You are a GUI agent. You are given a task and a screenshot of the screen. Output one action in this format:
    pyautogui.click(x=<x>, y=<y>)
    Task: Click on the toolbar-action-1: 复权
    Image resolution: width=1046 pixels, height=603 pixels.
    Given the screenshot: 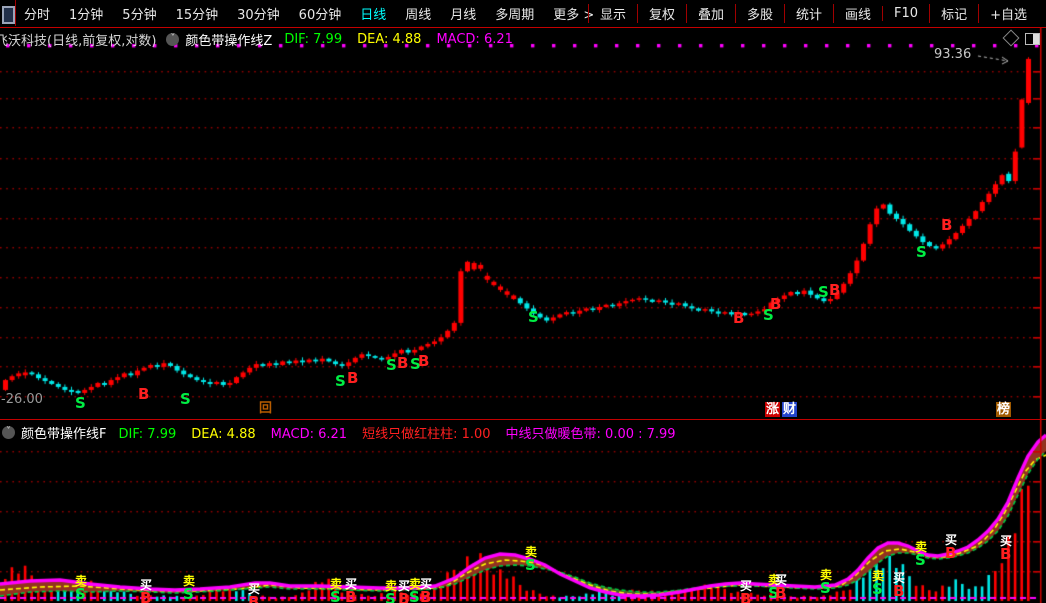 What is the action you would take?
    pyautogui.click(x=661, y=13)
    